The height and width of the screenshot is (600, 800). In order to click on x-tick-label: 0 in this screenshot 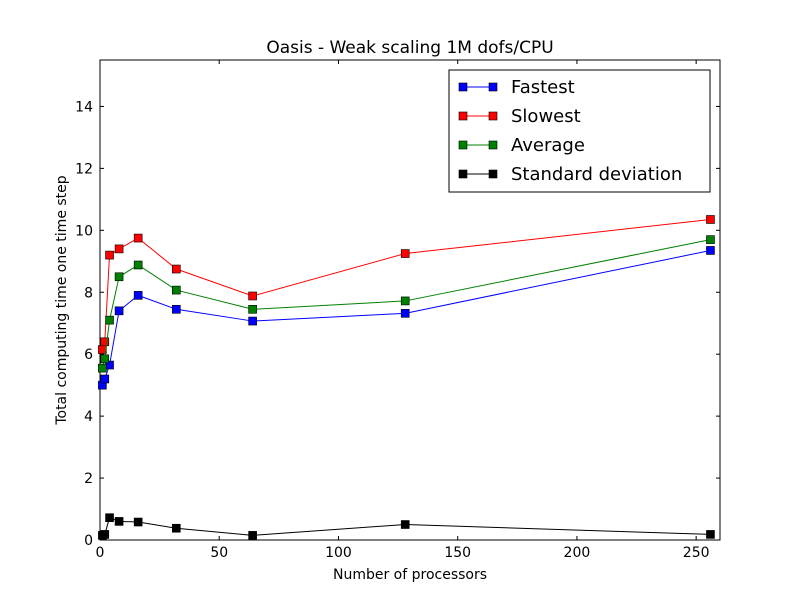, I will do `click(100, 553)`.